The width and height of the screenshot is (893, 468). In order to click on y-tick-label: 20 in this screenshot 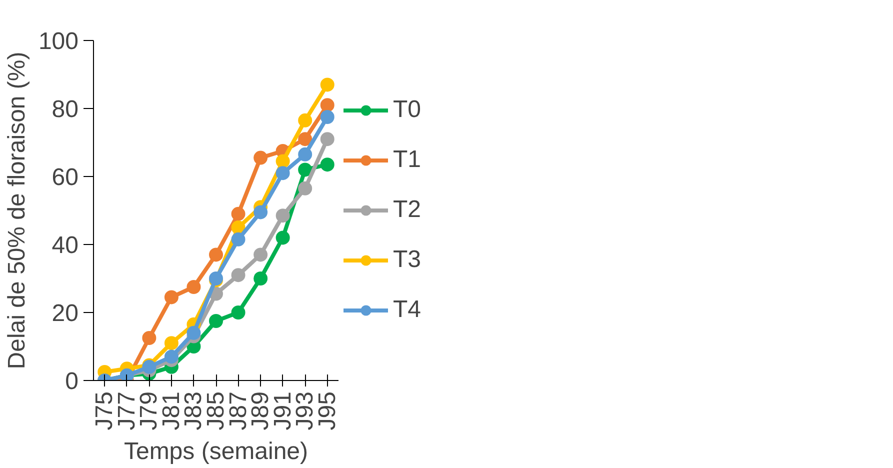, I will do `click(65, 313)`.